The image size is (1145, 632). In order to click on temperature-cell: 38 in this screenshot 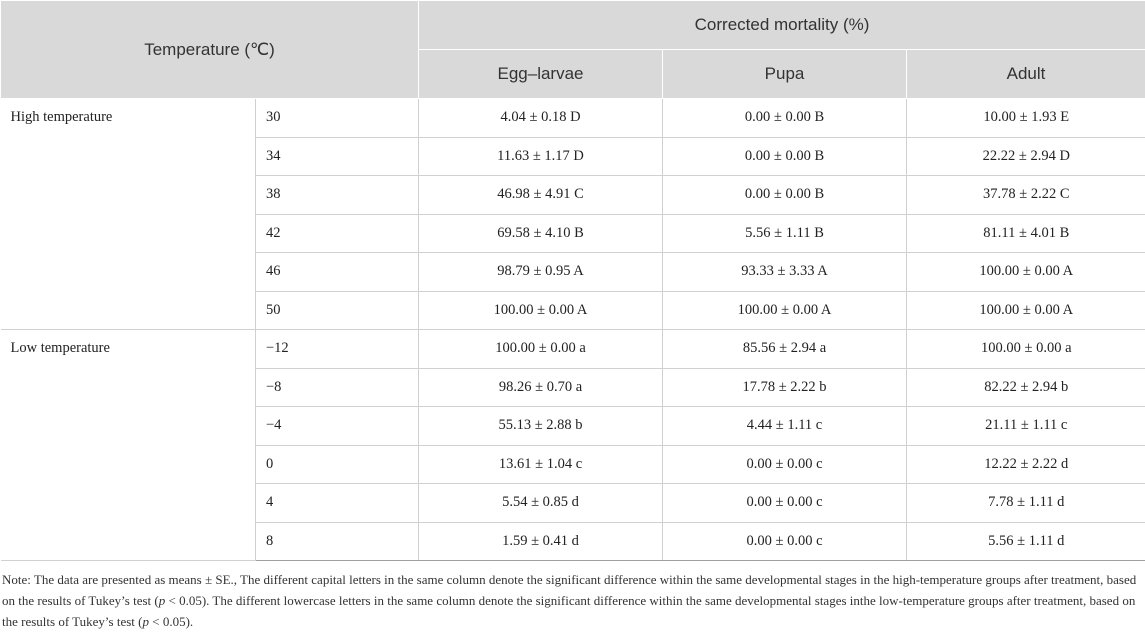, I will do `click(337, 195)`.